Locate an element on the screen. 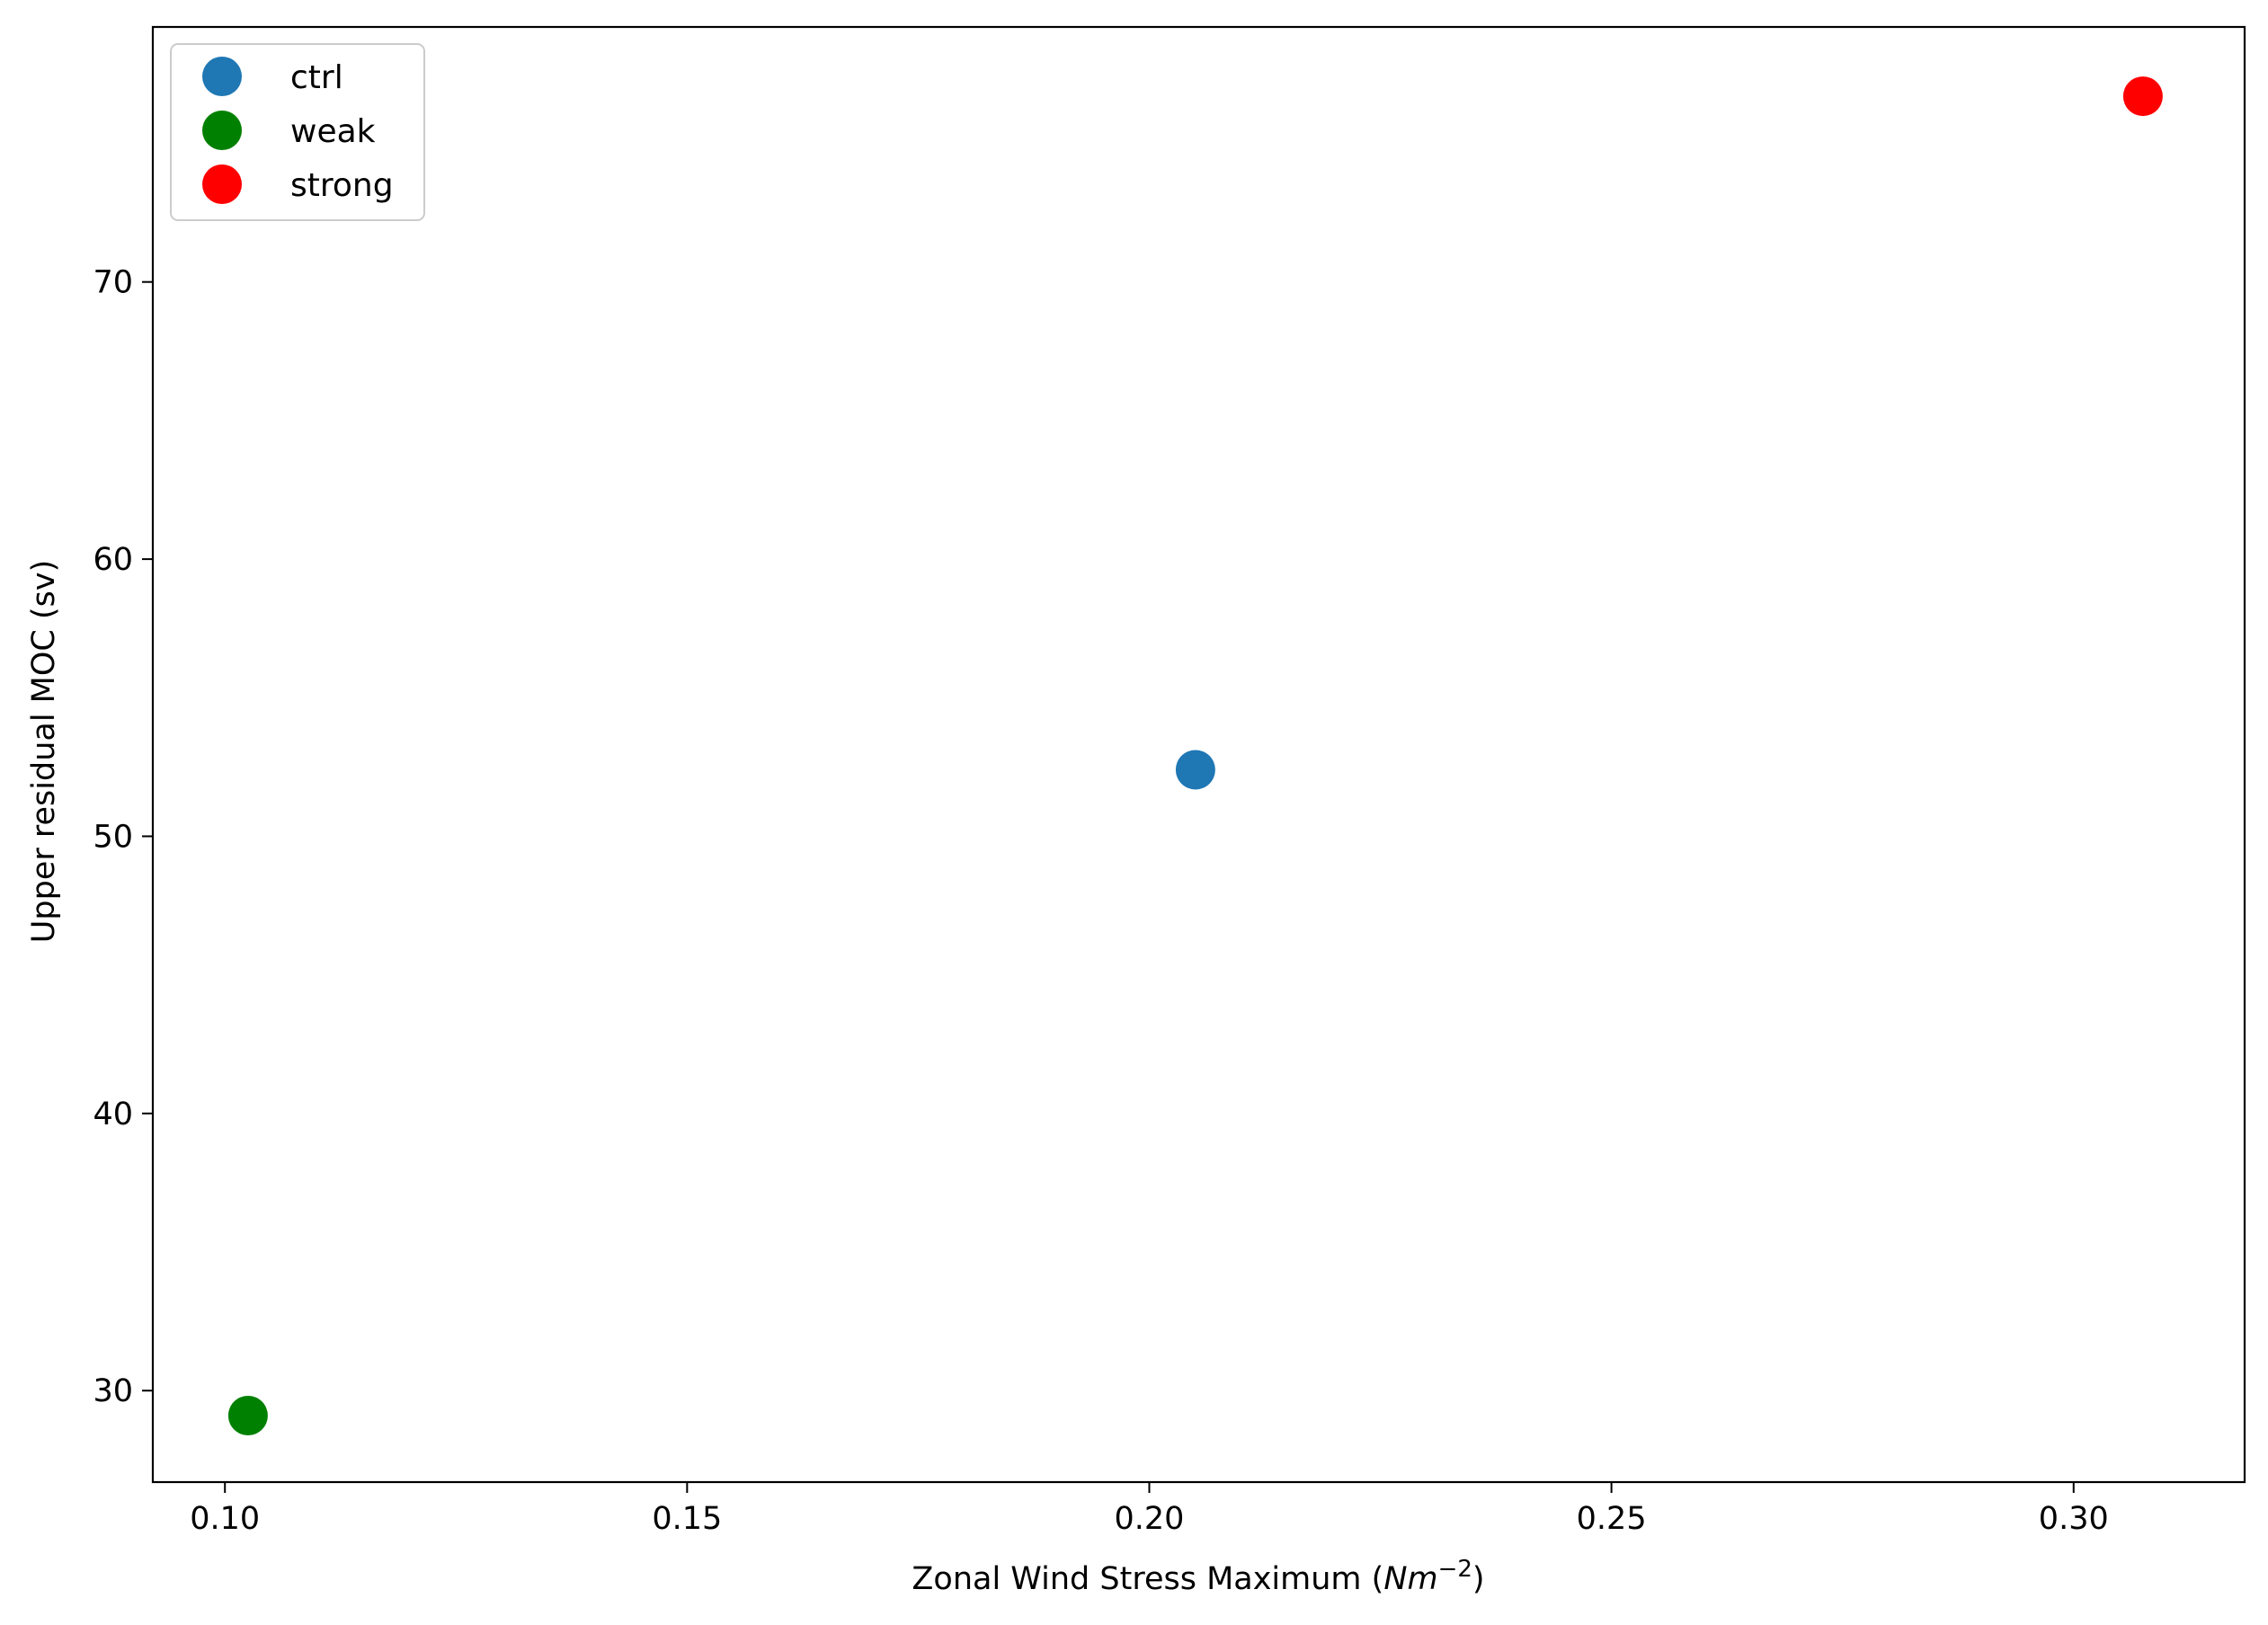 The image size is (2268, 1625). legend-label-ctrl: ctrl is located at coordinates (316, 77).